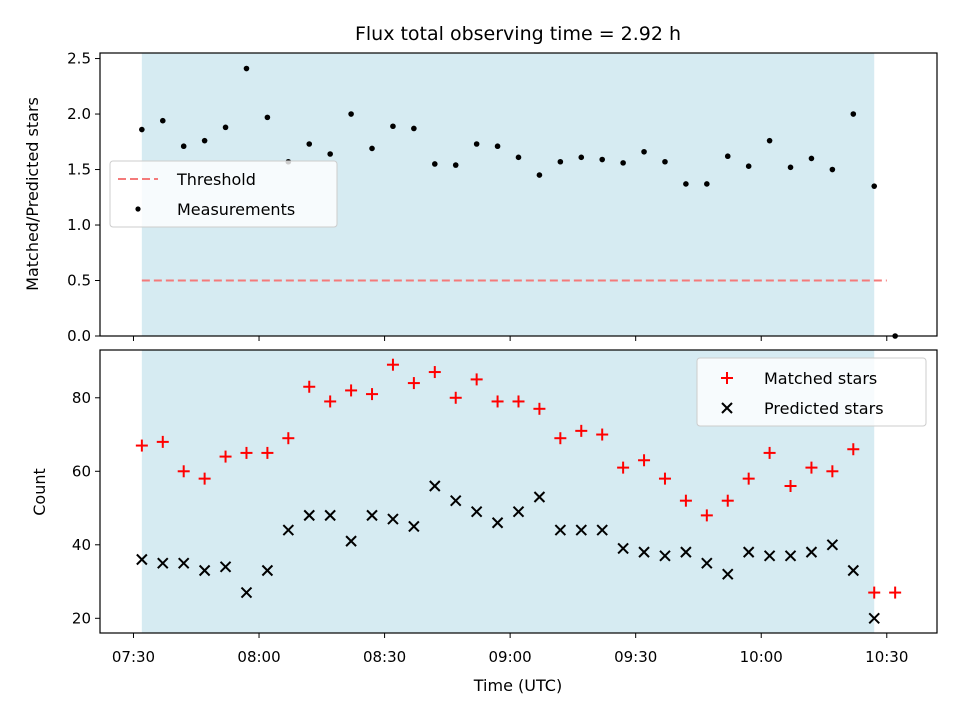 This screenshot has height=720, width=960. What do you see at coordinates (83, 197) in the screenshot?
I see `ratio-y-ticks: 0.0 0.5 1.0 1.5 2.0 2.5` at bounding box center [83, 197].